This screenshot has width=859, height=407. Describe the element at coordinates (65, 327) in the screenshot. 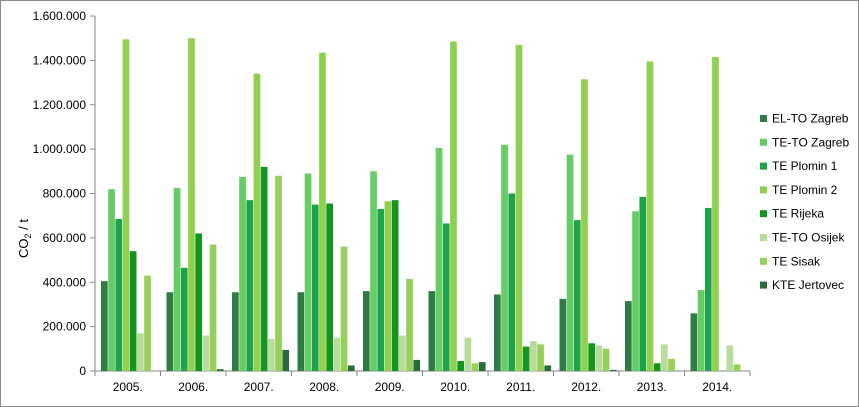

I see `y-tick-label: 200.000` at that location.